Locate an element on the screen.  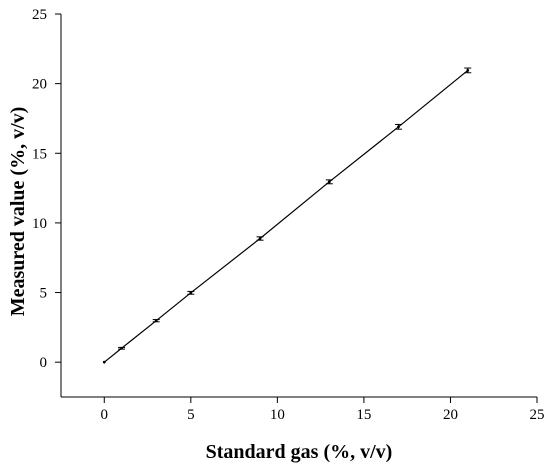
x-axis-title: Standard gas (%, v/v) is located at coordinates (299, 452).